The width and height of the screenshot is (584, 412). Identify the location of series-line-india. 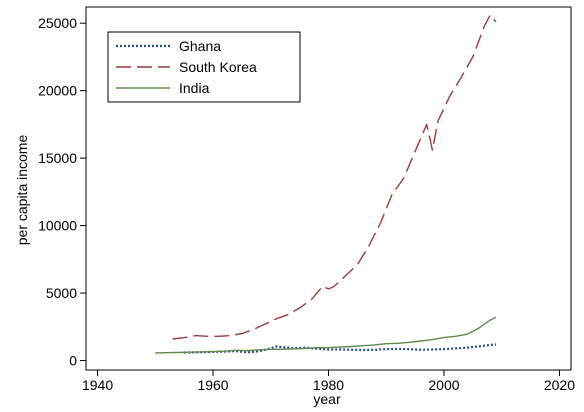
(326, 335).